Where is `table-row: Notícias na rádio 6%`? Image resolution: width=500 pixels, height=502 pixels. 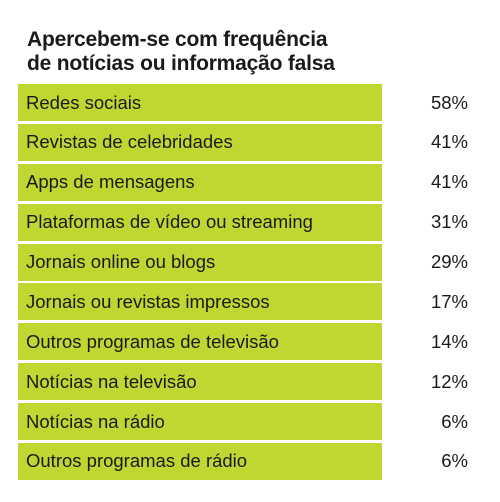
table-row: Notícias na rádio 6% is located at coordinates (249, 421).